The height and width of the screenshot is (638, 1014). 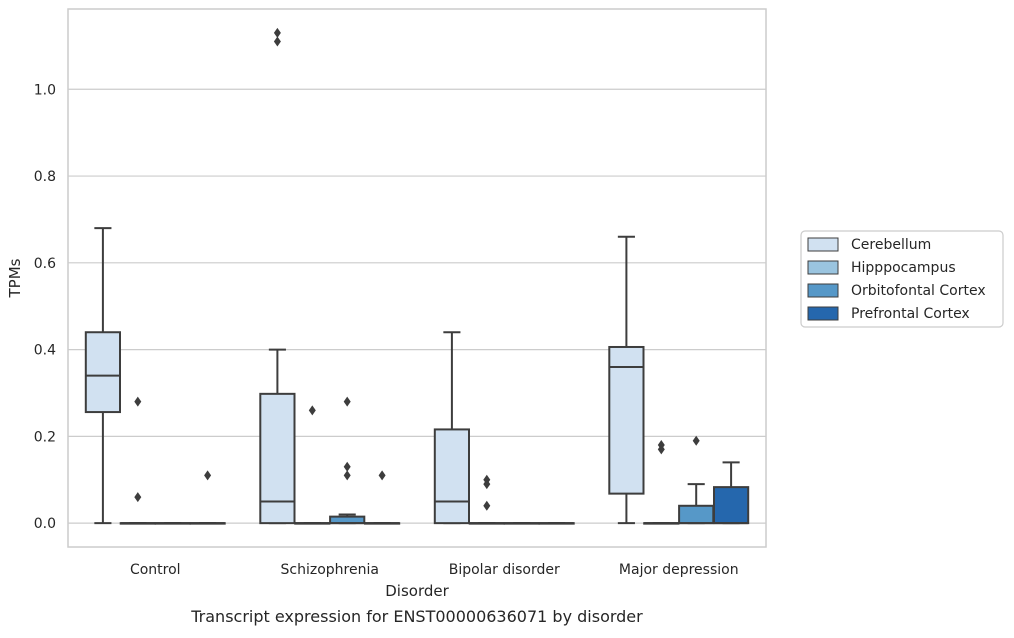 What do you see at coordinates (45, 524) in the screenshot?
I see `y-tick-label: 0.0` at bounding box center [45, 524].